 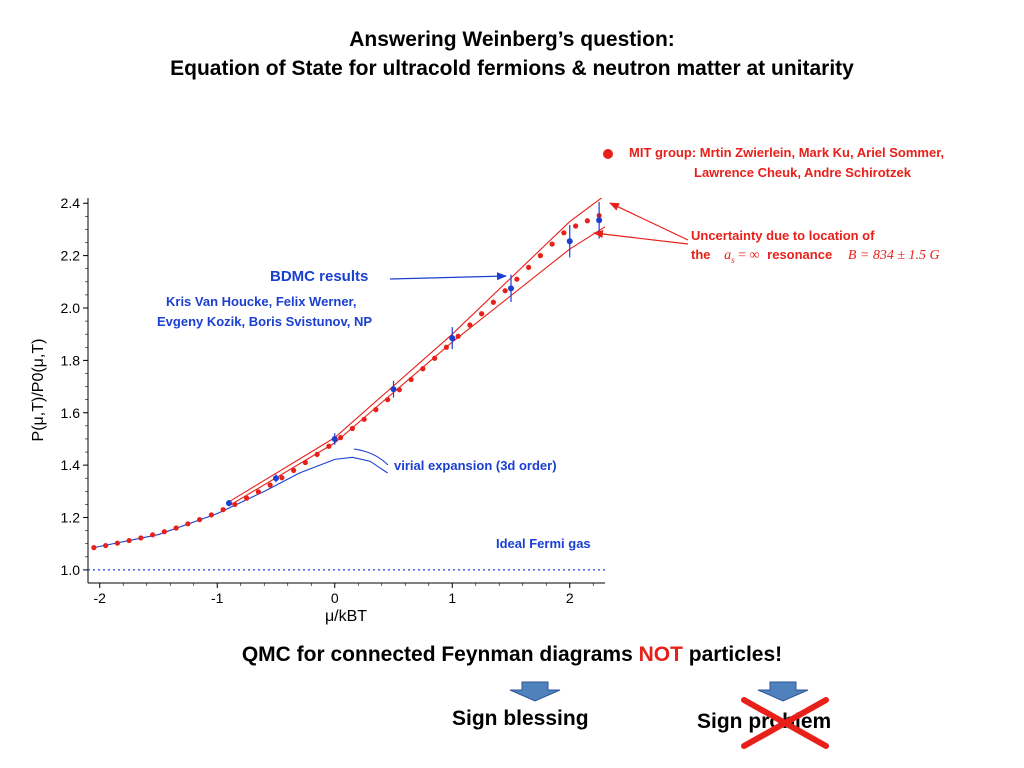 What do you see at coordinates (217, 598) in the screenshot?
I see `x-tick-label: -1` at bounding box center [217, 598].